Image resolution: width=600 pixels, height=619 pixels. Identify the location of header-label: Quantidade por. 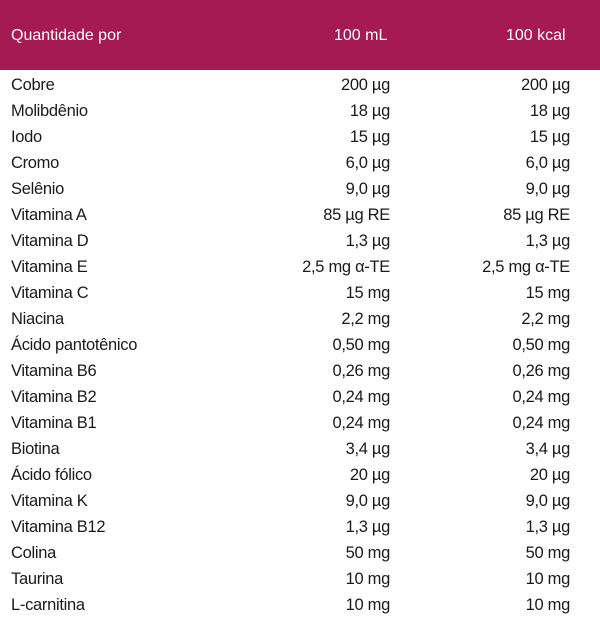
(66, 35).